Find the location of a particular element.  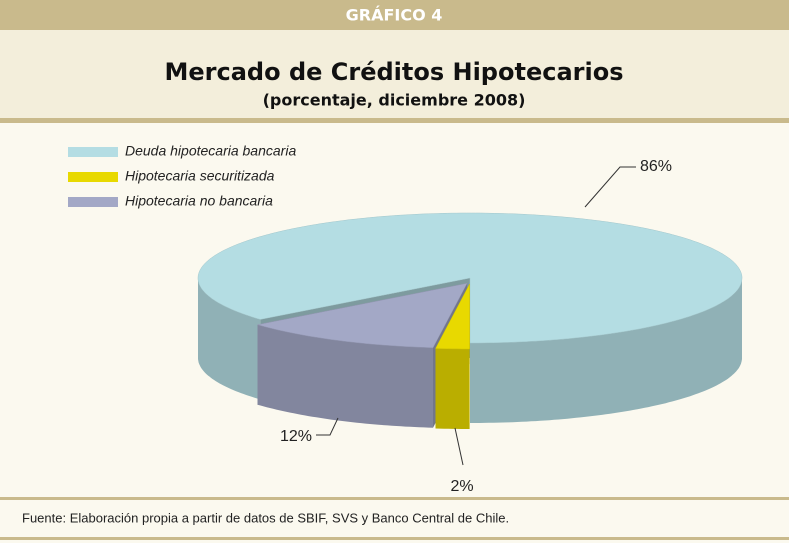

data-label: 12% is located at coordinates (296, 436).